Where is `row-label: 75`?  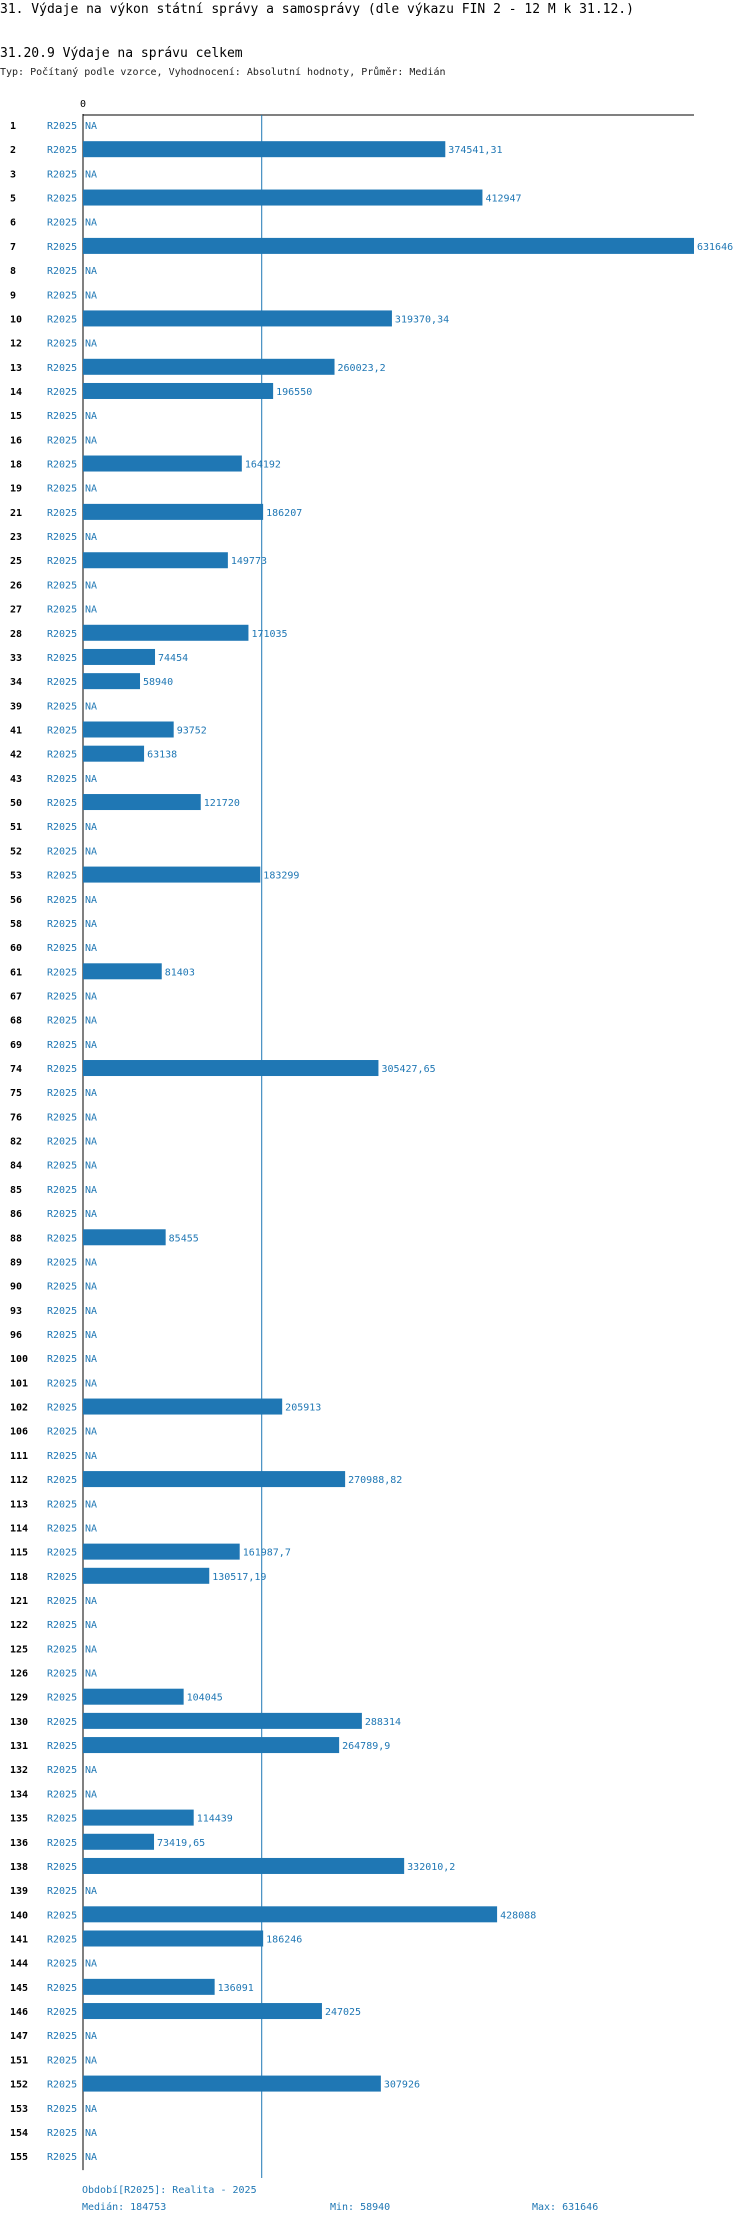 row-label: 75 is located at coordinates (16, 1093).